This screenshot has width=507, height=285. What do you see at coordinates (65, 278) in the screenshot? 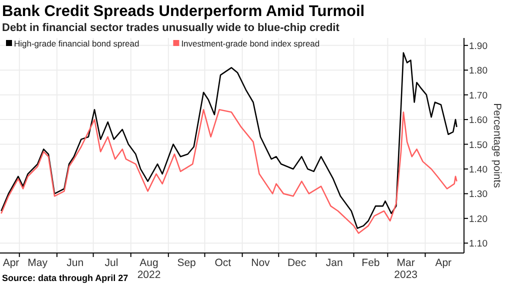
I see `source-note: Source: data through April 27` at bounding box center [65, 278].